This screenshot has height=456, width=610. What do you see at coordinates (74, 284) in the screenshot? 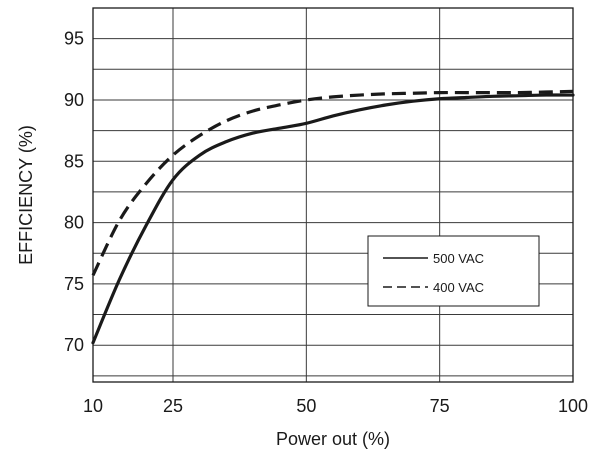
I see `y-tick-label: 75` at bounding box center [74, 284].